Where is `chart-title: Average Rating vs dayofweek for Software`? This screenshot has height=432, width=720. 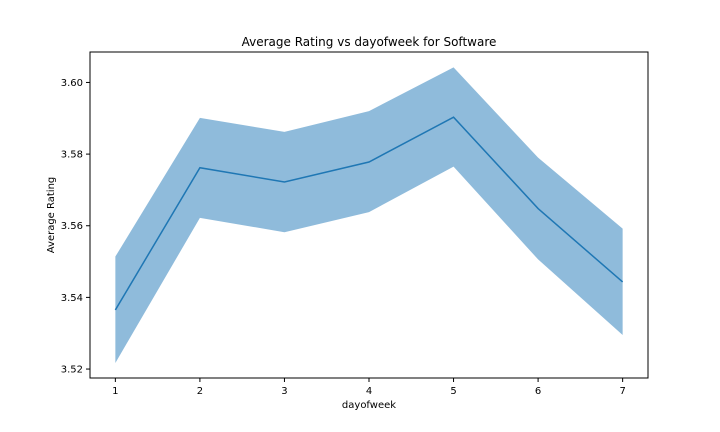
chart-title: Average Rating vs dayofweek for Software is located at coordinates (369, 42).